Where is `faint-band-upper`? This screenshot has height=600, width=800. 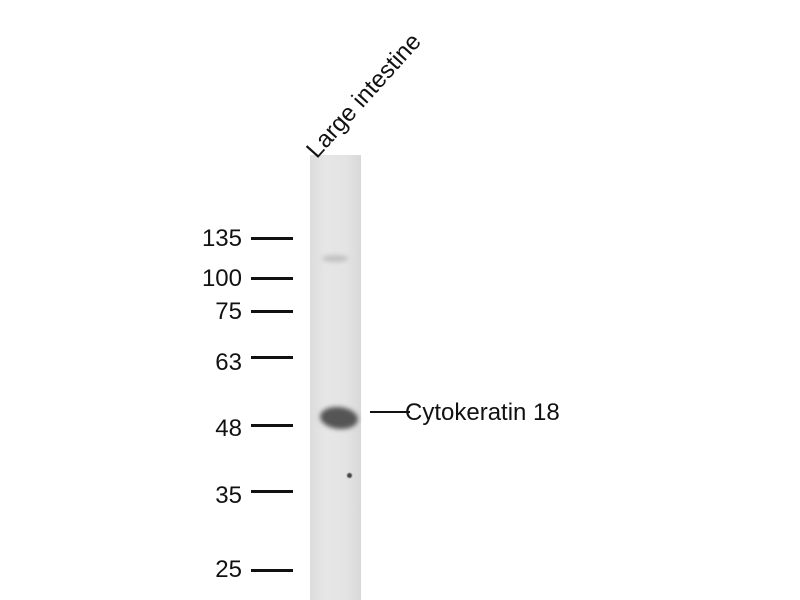
faint-band-upper is located at coordinates (335, 258).